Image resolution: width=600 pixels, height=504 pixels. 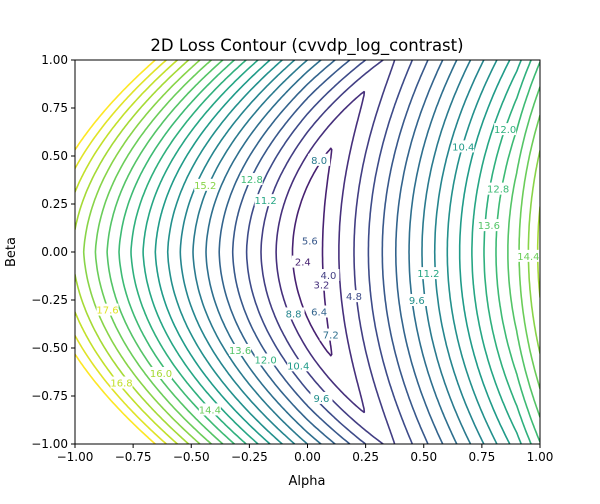 I want to click on y-tick-label: 0.25, so click(x=54, y=204).